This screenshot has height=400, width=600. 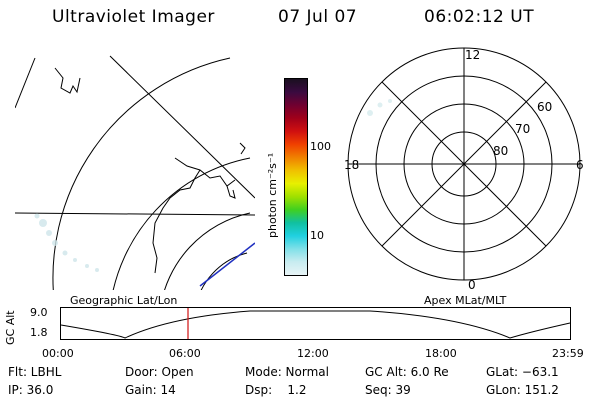 What do you see at coordinates (318, 17) in the screenshot?
I see `date-label: 07 Jul 07` at bounding box center [318, 17].